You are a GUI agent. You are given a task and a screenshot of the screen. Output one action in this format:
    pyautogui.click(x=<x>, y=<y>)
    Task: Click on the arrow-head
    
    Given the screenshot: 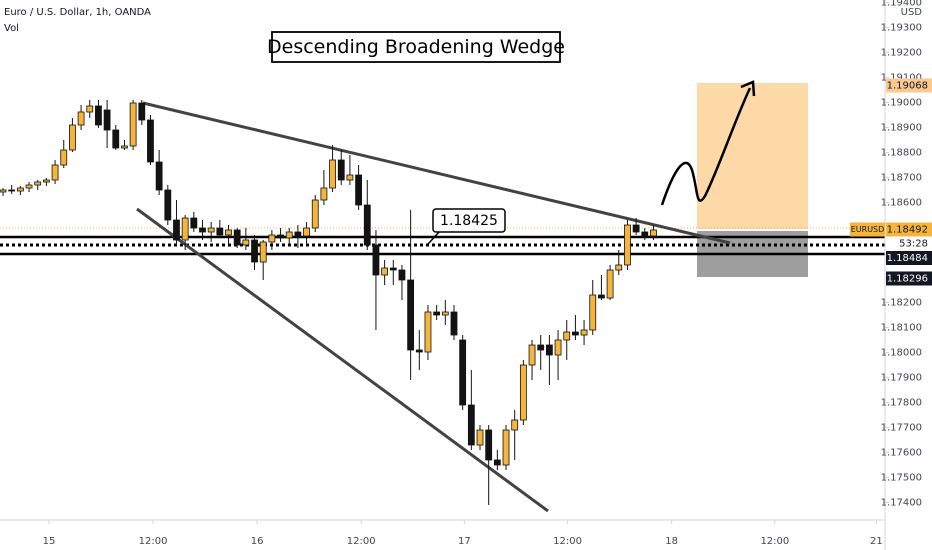 What is the action you would take?
    pyautogui.click(x=748, y=88)
    